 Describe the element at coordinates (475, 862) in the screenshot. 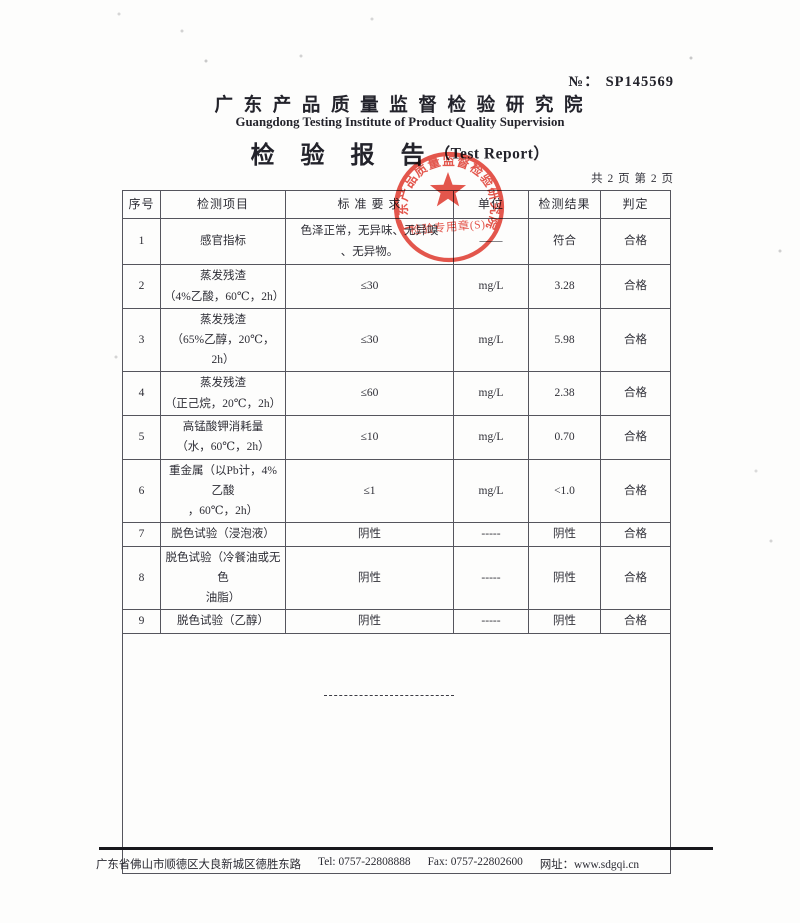

I see `footer-fax: Fax: 0757-22802600` at that location.